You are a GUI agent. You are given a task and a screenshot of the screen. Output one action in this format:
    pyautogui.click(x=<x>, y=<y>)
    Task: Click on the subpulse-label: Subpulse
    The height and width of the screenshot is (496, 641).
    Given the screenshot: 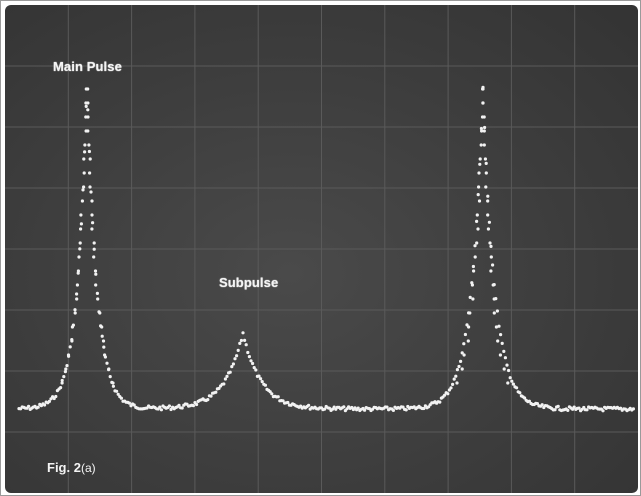 What is the action you would take?
    pyautogui.click(x=249, y=282)
    